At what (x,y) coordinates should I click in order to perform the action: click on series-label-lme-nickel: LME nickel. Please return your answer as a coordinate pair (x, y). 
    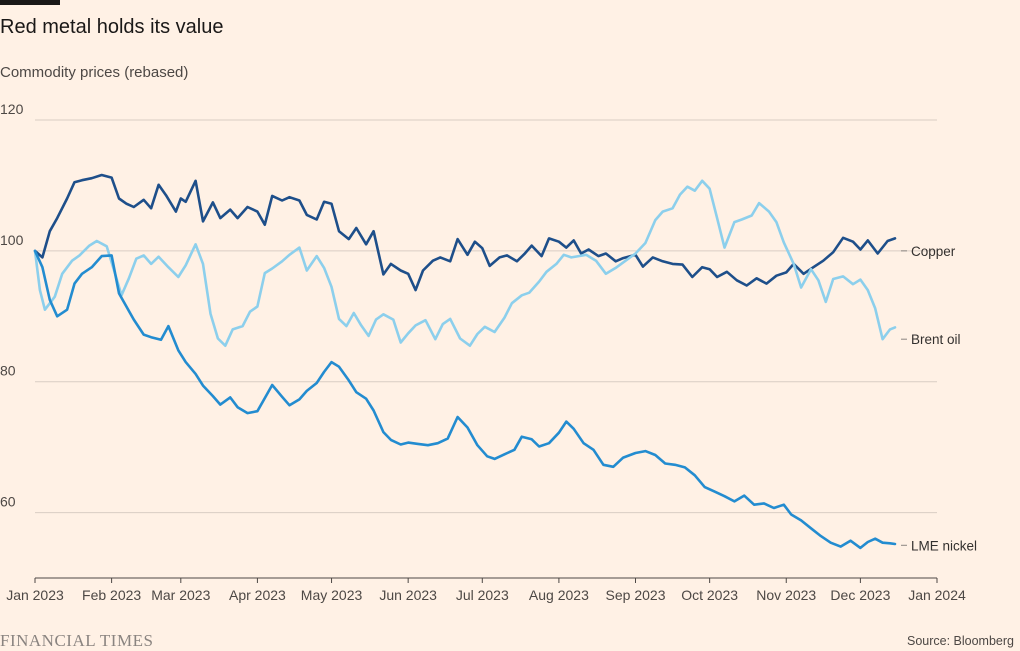
    Looking at the image, I should click on (944, 545).